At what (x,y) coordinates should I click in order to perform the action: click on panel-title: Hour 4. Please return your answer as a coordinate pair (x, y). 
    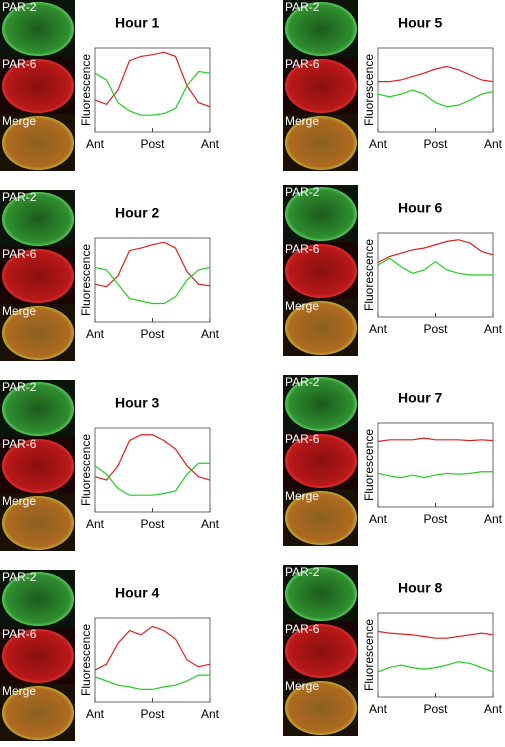
    Looking at the image, I should click on (137, 593).